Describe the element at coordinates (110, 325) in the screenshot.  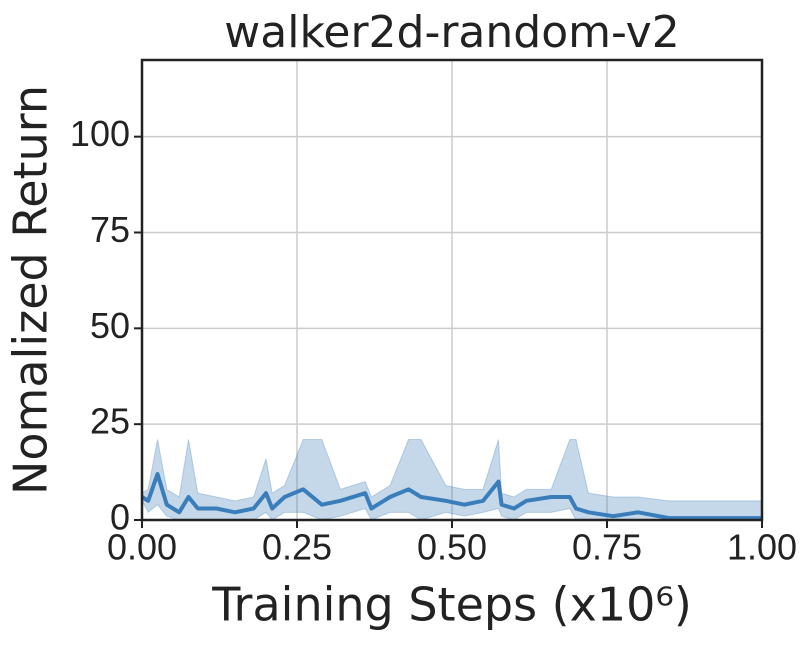
I see `y-tick-label: 50` at that location.